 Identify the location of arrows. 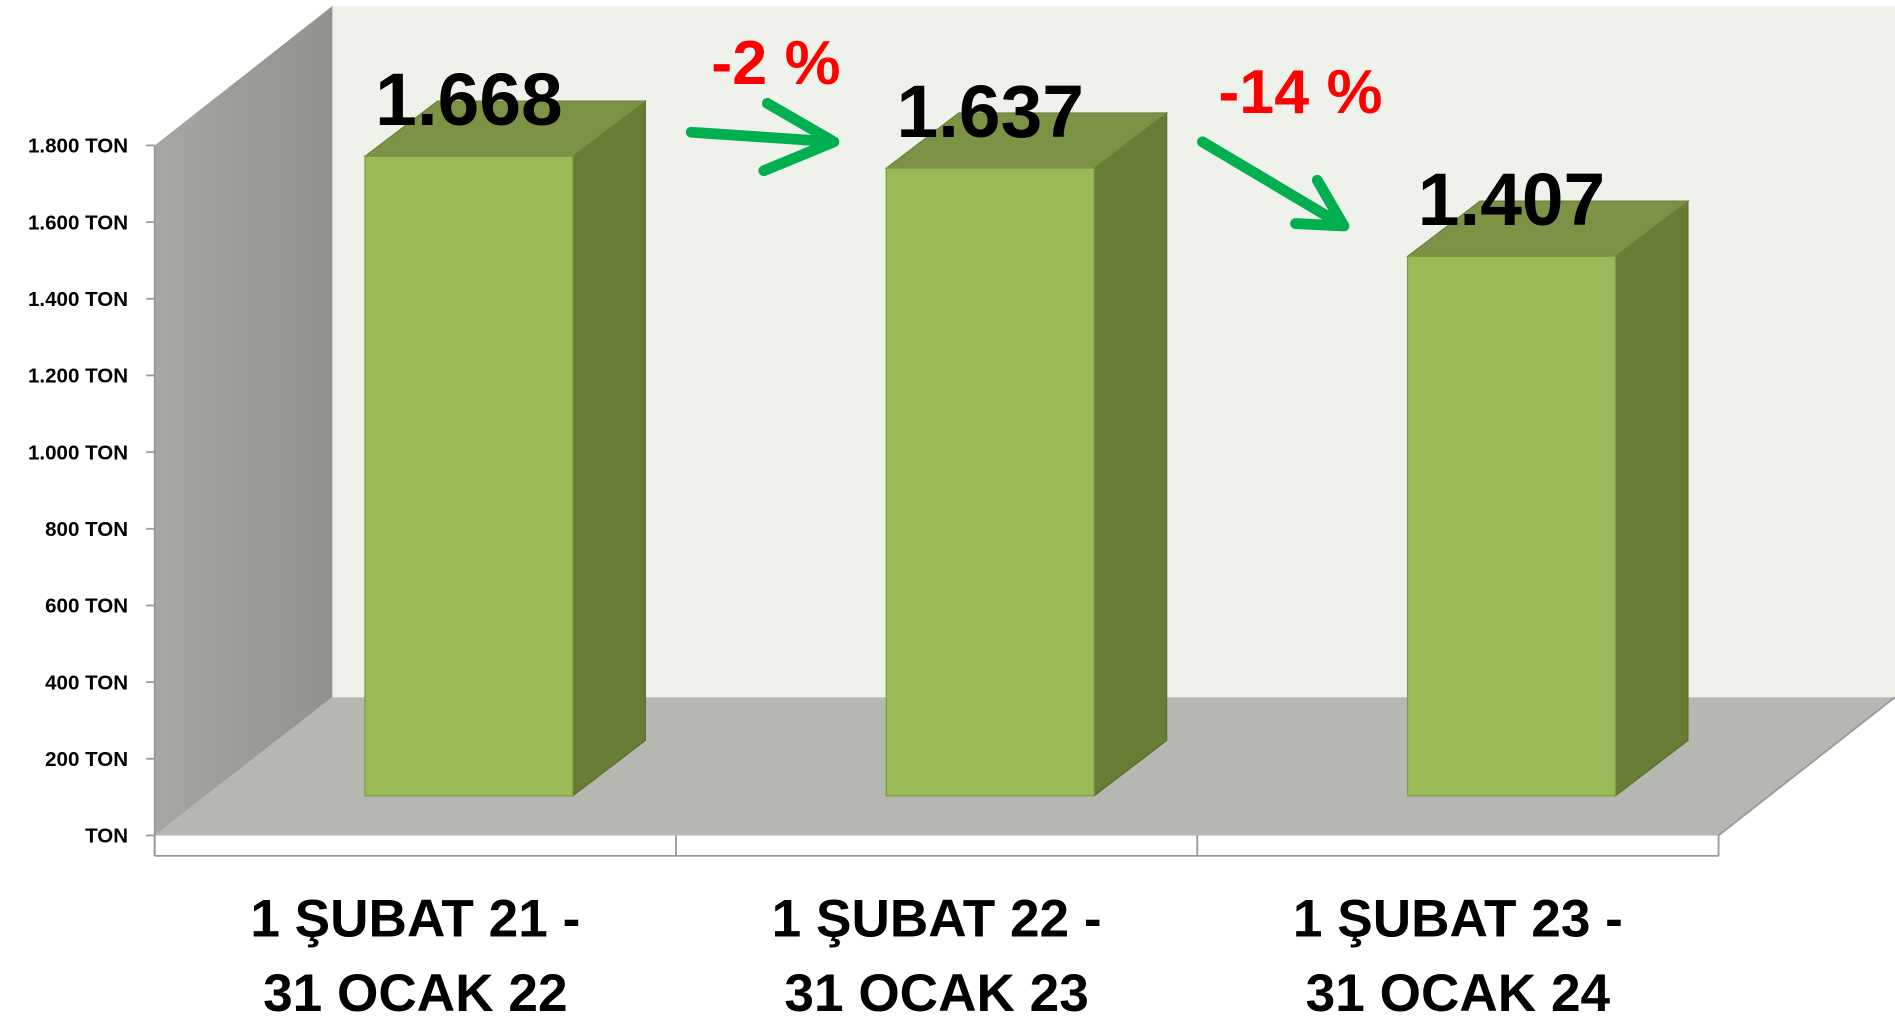
(1017, 164).